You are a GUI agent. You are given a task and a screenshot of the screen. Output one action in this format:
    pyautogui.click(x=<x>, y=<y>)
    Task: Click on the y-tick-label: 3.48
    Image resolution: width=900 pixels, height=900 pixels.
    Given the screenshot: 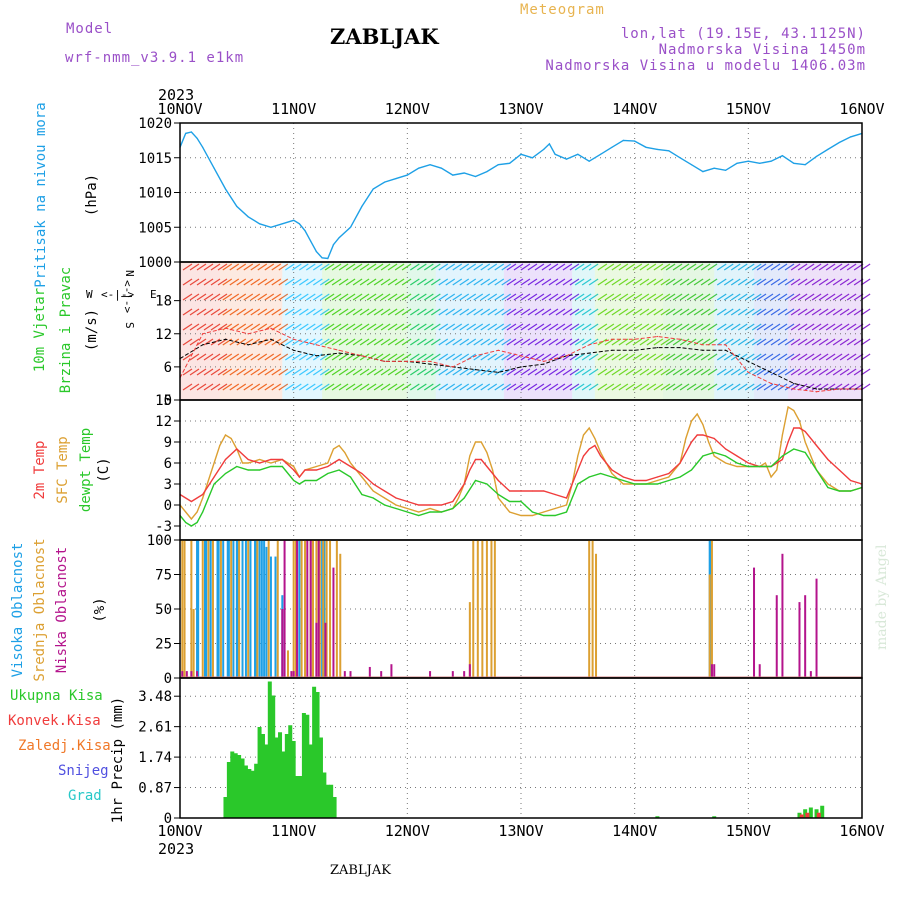 What is the action you would take?
    pyautogui.click(x=155, y=697)
    